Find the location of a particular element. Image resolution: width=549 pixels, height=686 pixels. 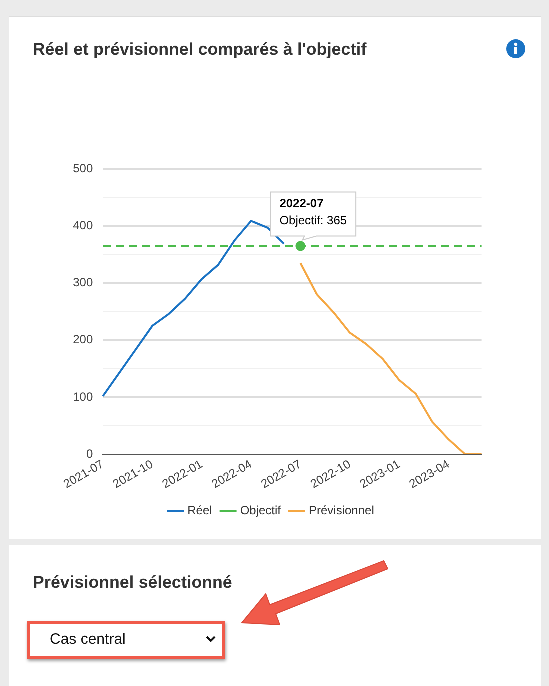

y-tick-label: 200 is located at coordinates (83, 339).